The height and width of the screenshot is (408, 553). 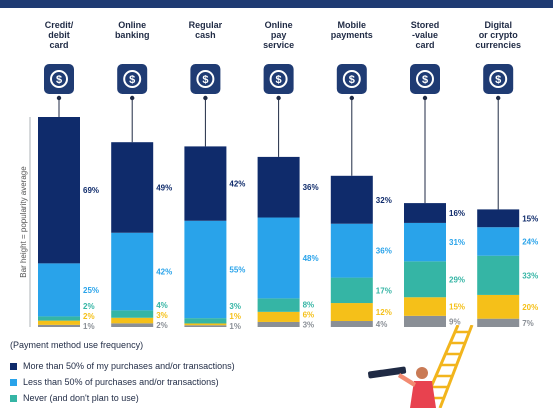 What do you see at coordinates (457, 242) in the screenshot?
I see `value-label: 31%` at bounding box center [457, 242].